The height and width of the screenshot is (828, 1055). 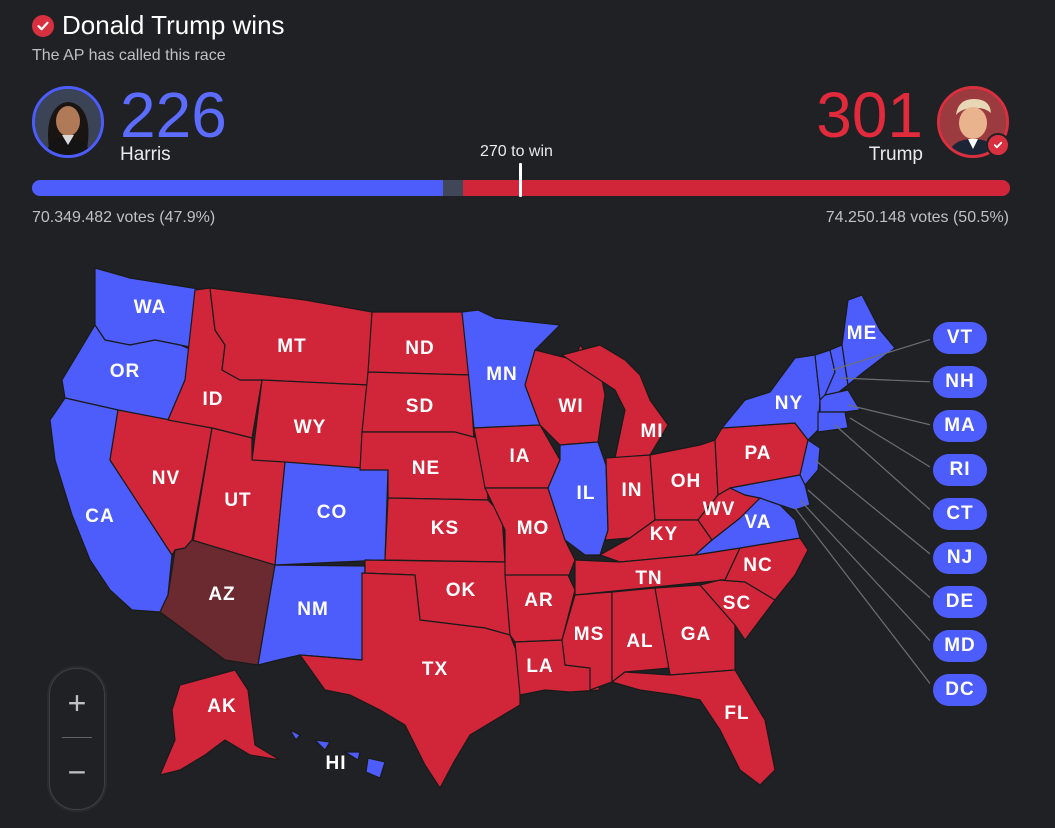 I want to click on state-MI, so click(x=615, y=401).